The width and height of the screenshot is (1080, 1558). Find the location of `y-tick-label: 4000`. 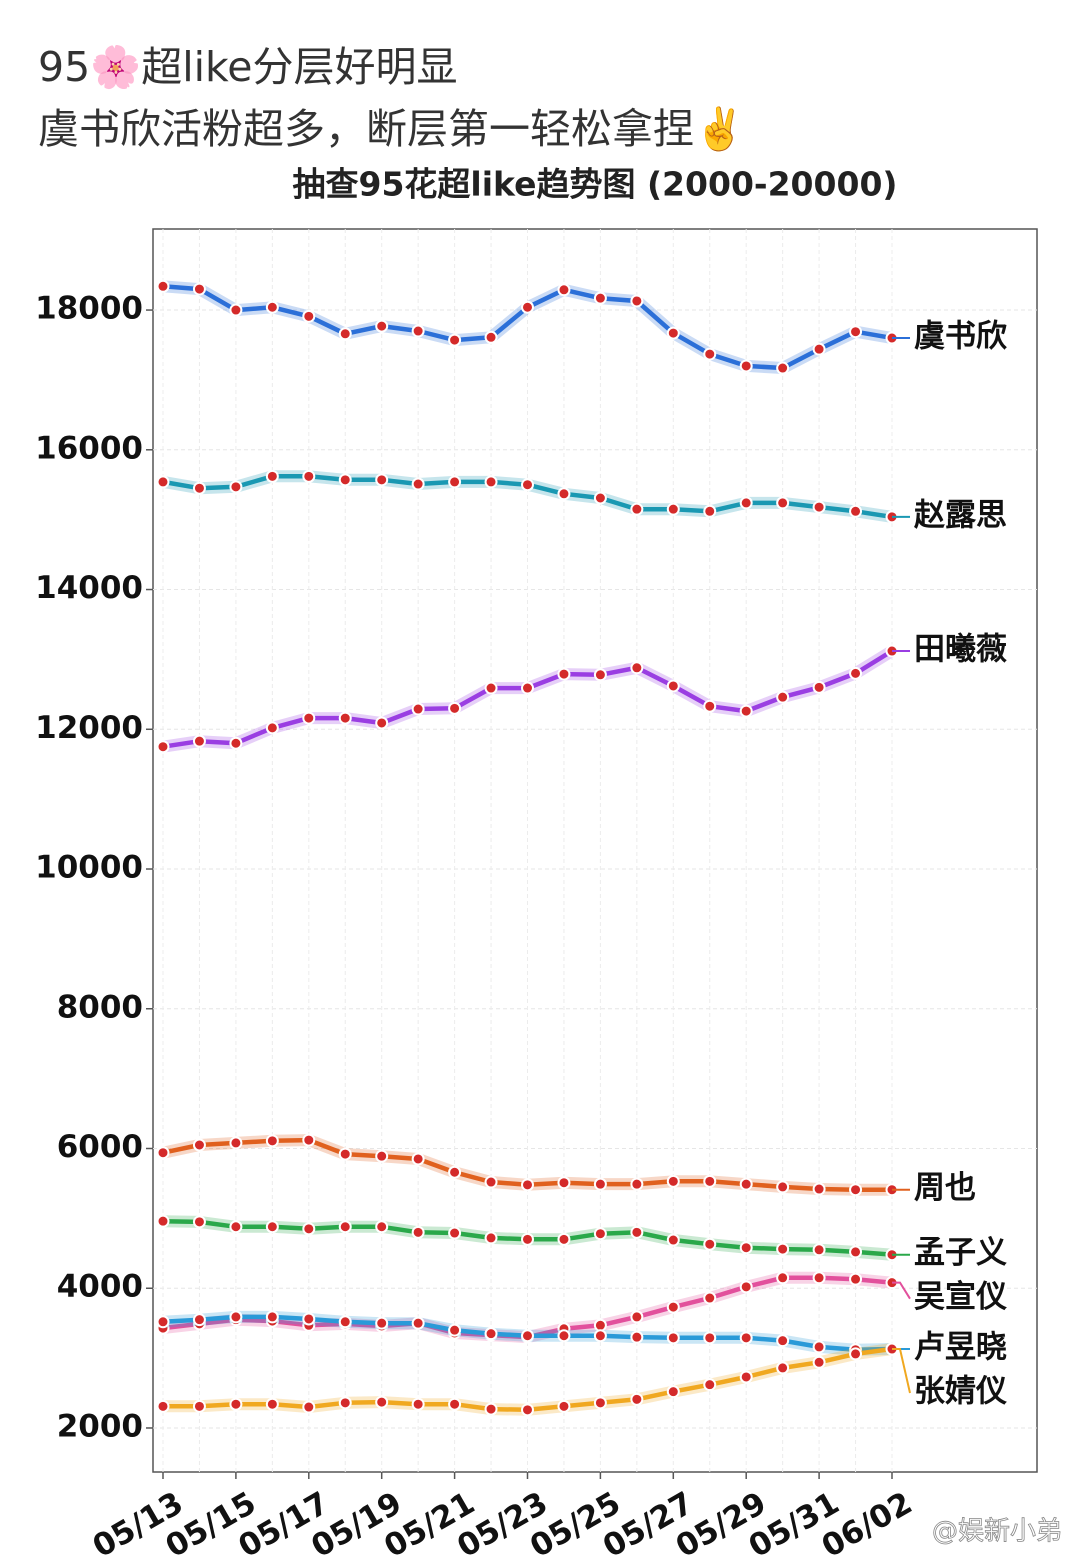

y-tick-label: 4000 is located at coordinates (100, 1287).